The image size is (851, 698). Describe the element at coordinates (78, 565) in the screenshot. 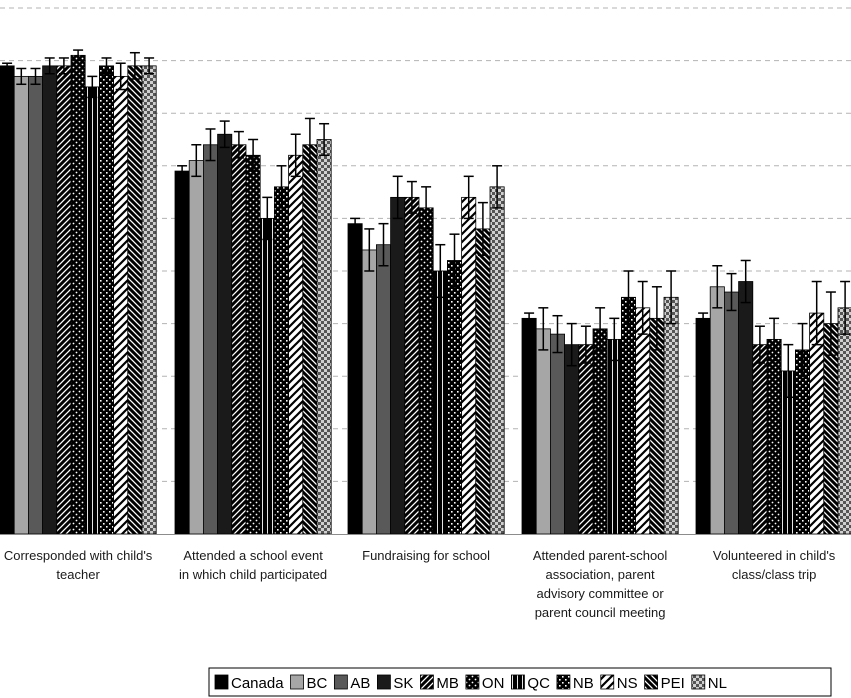

I see `category-label-0: Corresponded with child's teacher` at that location.